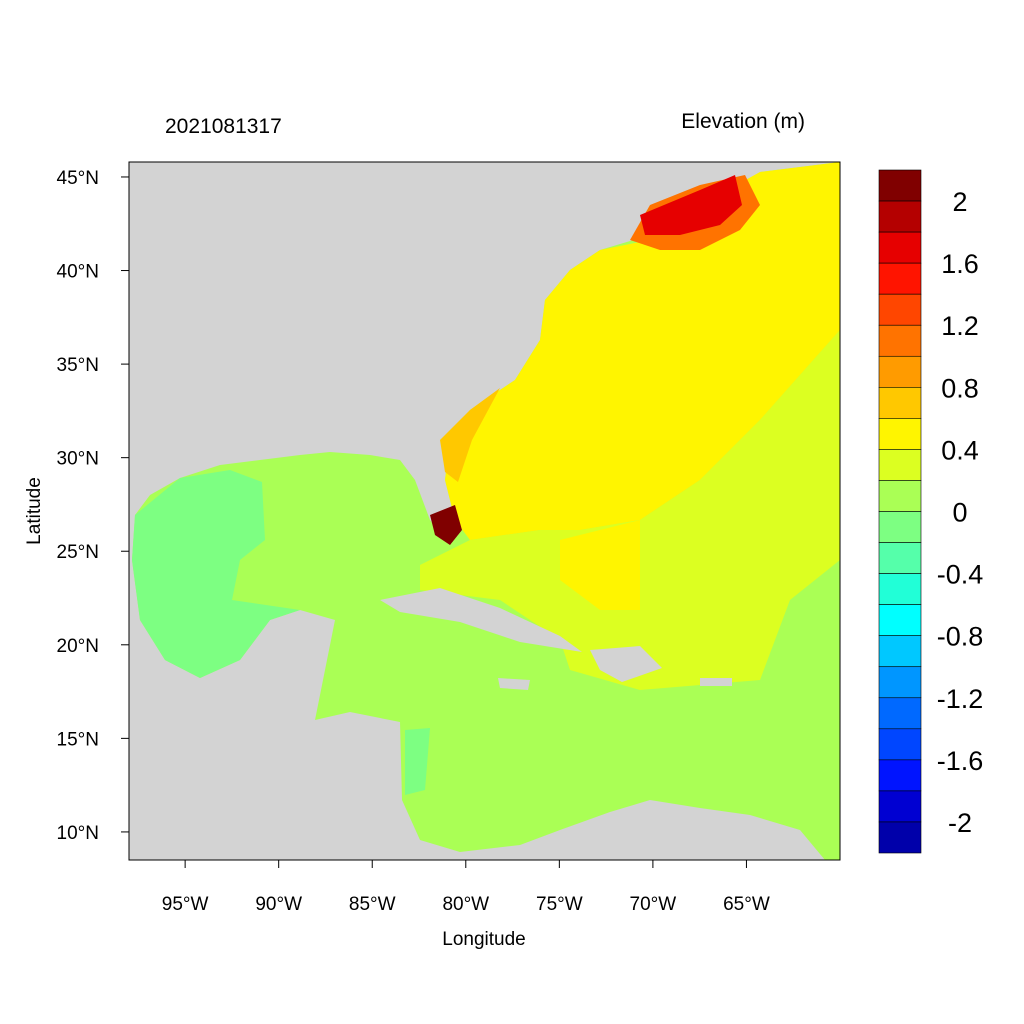 Image resolution: width=1024 pixels, height=1024 pixels. I want to click on y-tick-label: 35°N, so click(78, 365).